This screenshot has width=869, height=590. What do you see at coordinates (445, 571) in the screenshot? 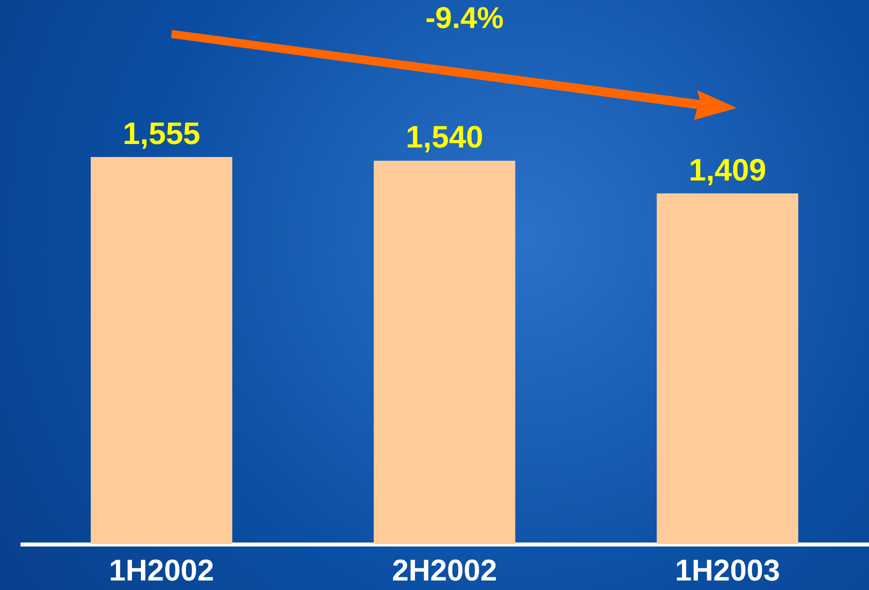
I see `x-tick-label: 2H2002` at bounding box center [445, 571].